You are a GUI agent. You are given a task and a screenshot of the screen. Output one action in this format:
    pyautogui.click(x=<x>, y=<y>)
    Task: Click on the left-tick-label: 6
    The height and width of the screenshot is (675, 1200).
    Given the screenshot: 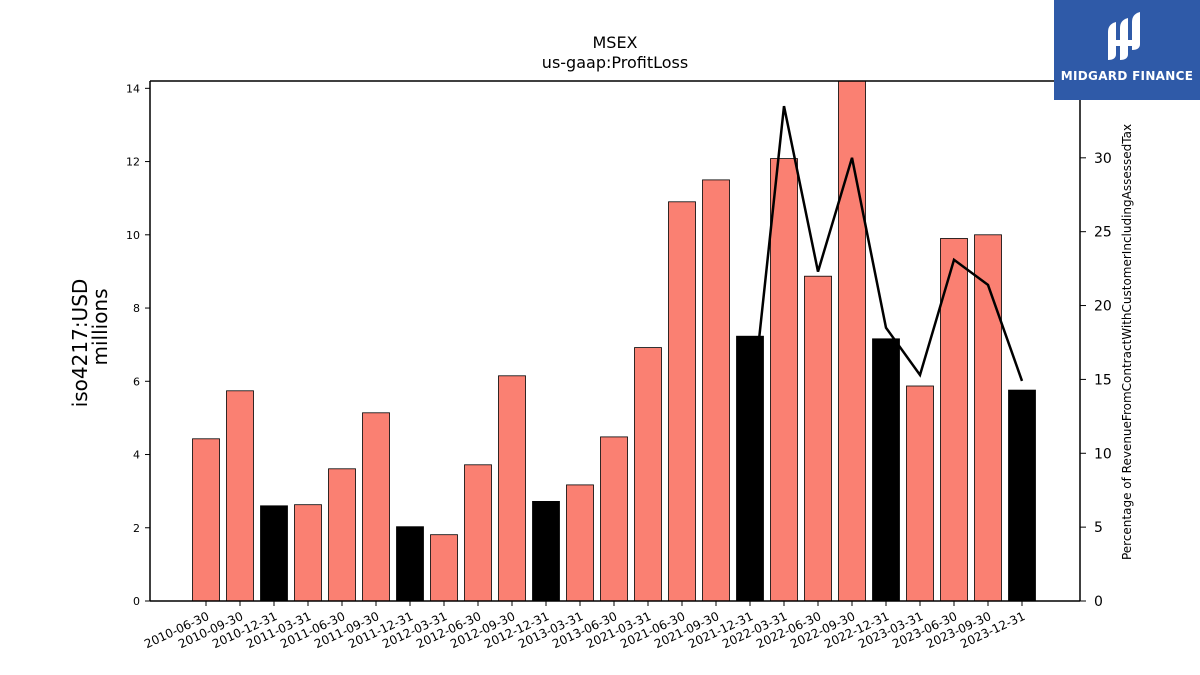 What is the action you would take?
    pyautogui.click(x=136, y=381)
    